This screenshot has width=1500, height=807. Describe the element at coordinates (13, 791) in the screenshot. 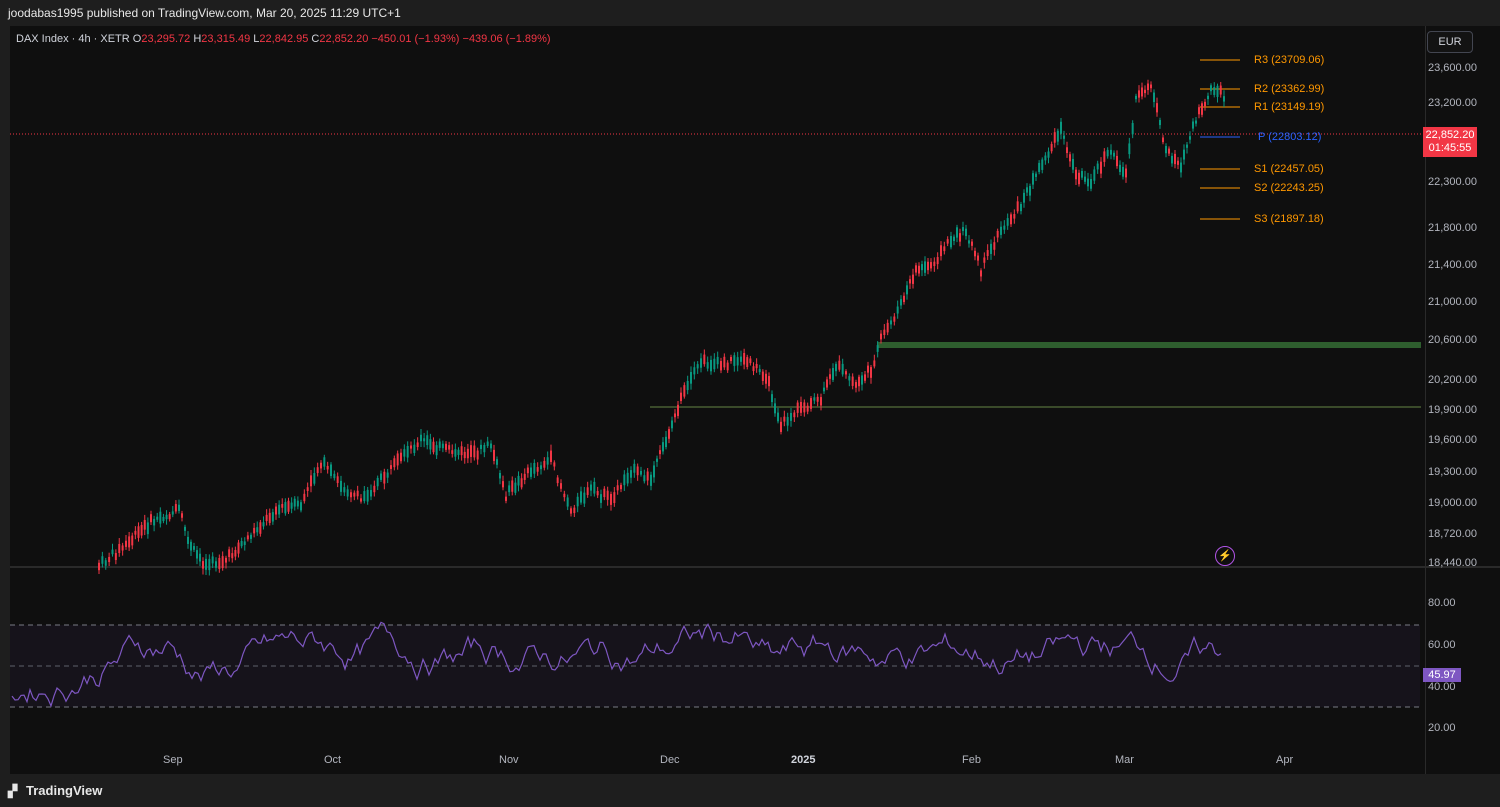

I see `tradingview-logo-icon: ▞` at that location.